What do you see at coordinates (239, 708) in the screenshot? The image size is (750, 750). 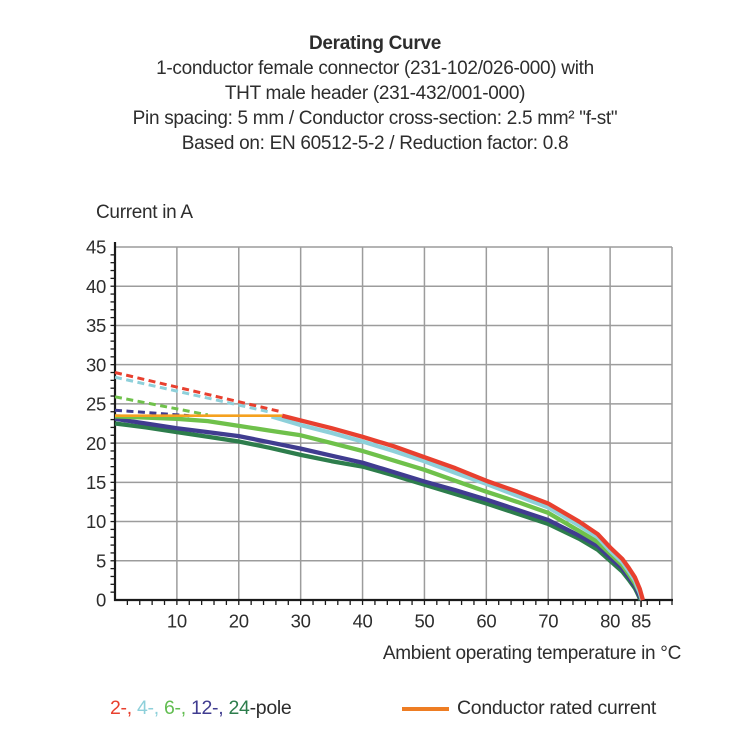 I see `legend-24-pole: 24` at bounding box center [239, 708].